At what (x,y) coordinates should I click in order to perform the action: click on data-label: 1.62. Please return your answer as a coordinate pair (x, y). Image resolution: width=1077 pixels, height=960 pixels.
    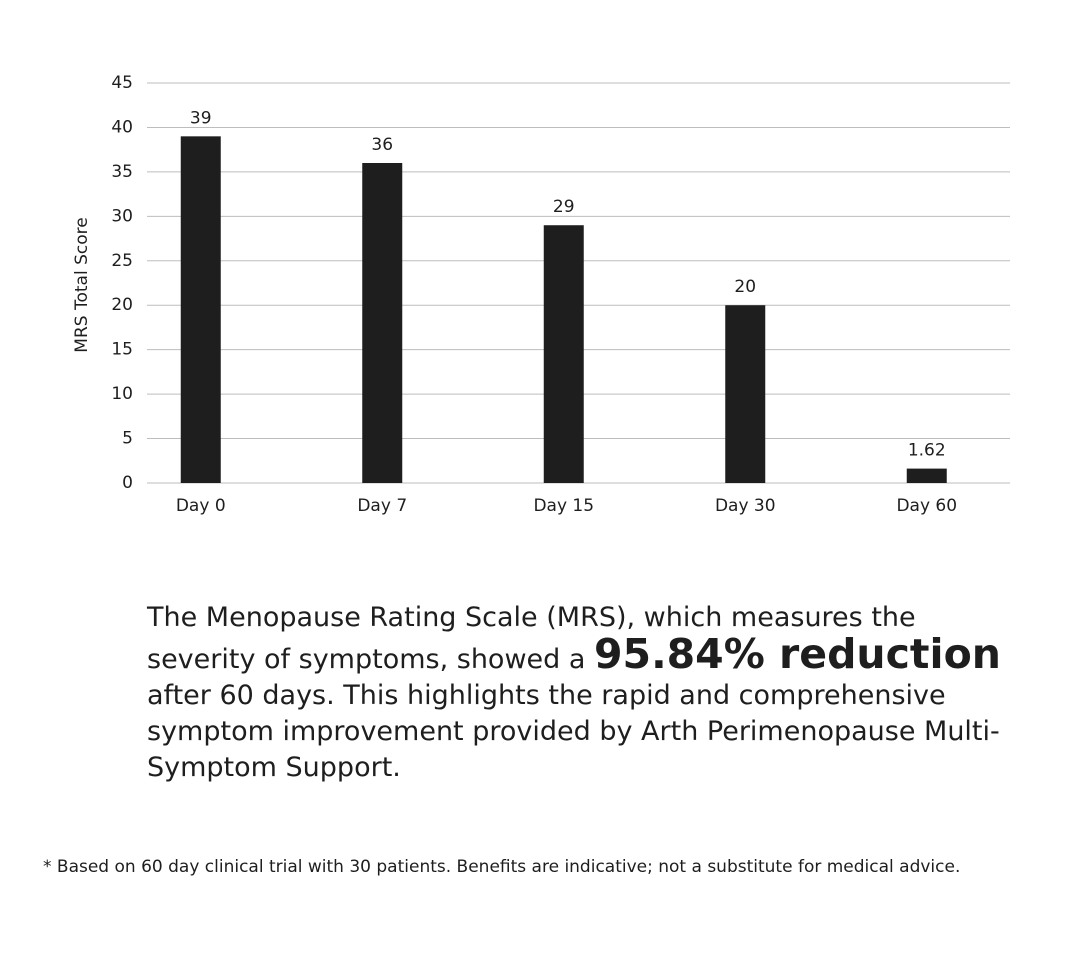
    Looking at the image, I should click on (927, 451).